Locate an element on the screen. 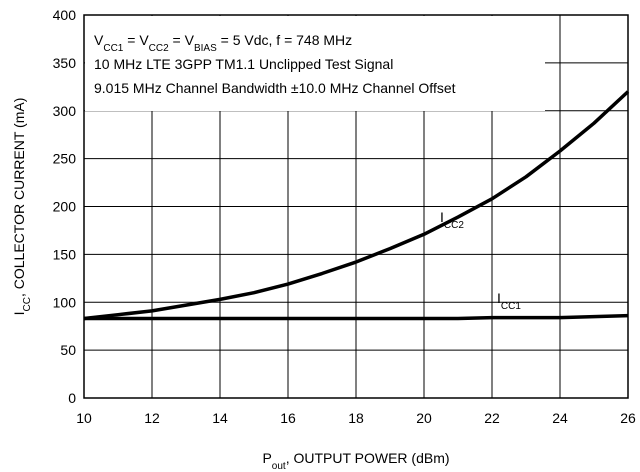  y-tick-label: 400 is located at coordinates (65, 15).